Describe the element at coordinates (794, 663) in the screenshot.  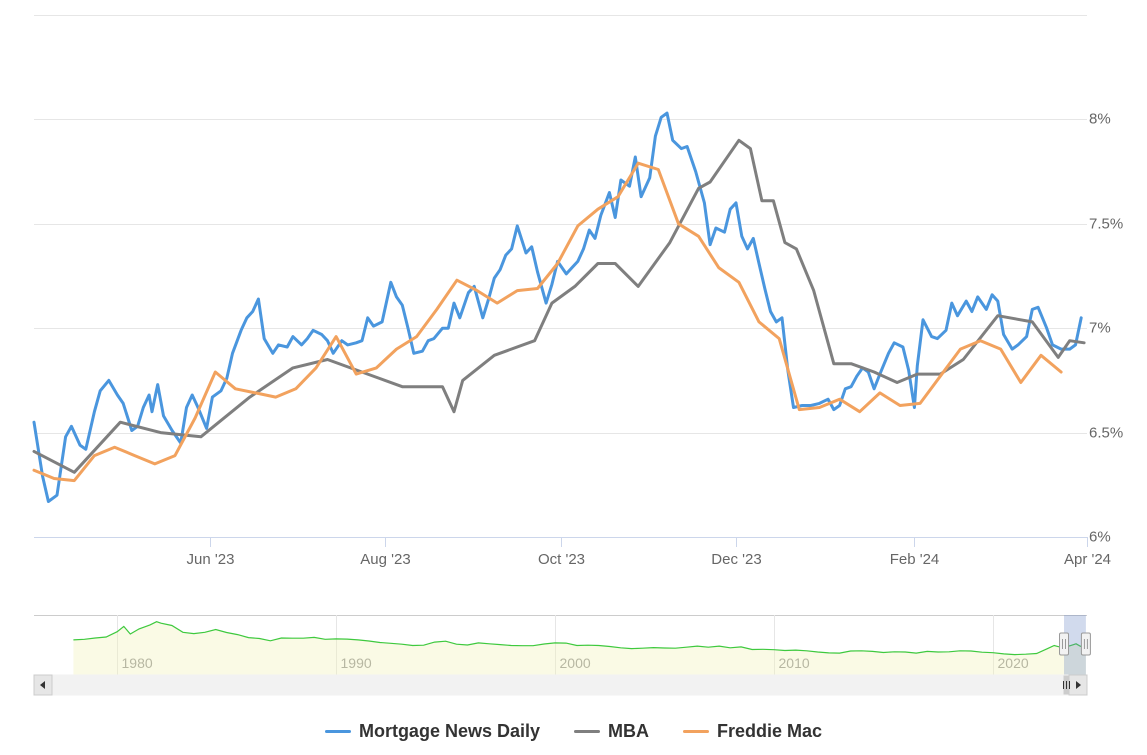
I see `navigator-year-label: 2010` at that location.